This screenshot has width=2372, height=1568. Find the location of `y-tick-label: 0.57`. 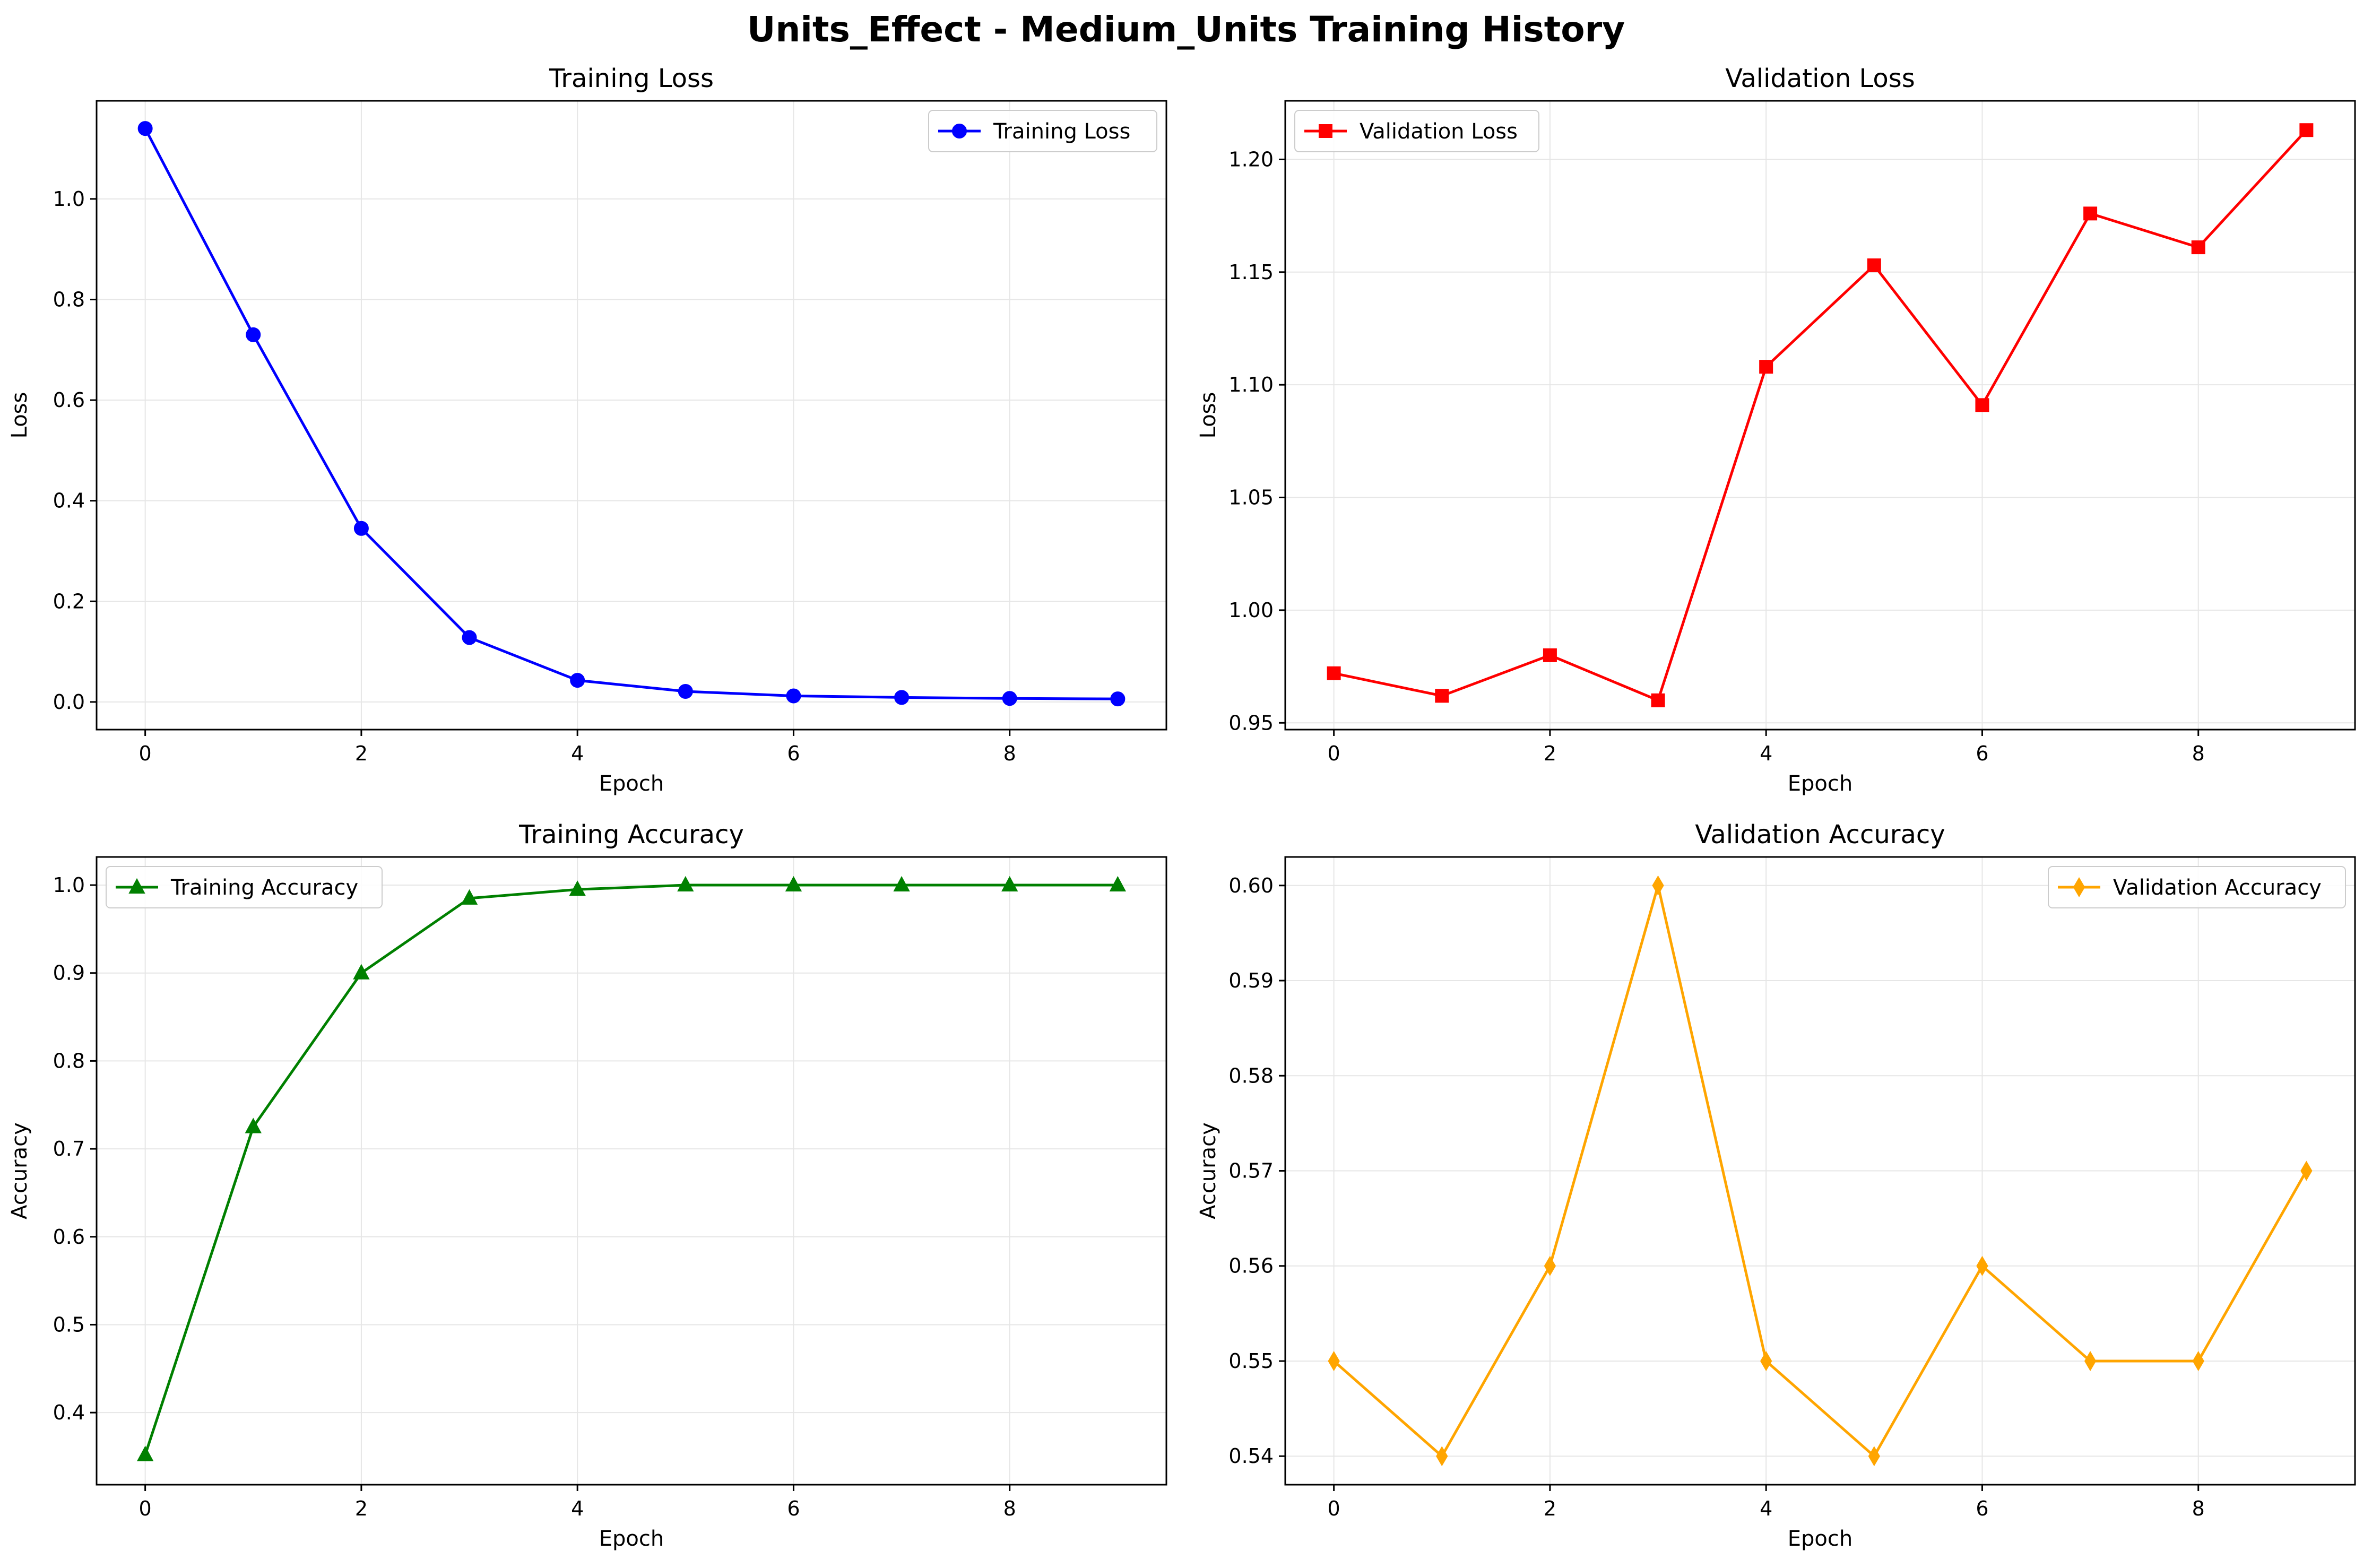

y-tick-label: 0.57 is located at coordinates (1251, 1171).